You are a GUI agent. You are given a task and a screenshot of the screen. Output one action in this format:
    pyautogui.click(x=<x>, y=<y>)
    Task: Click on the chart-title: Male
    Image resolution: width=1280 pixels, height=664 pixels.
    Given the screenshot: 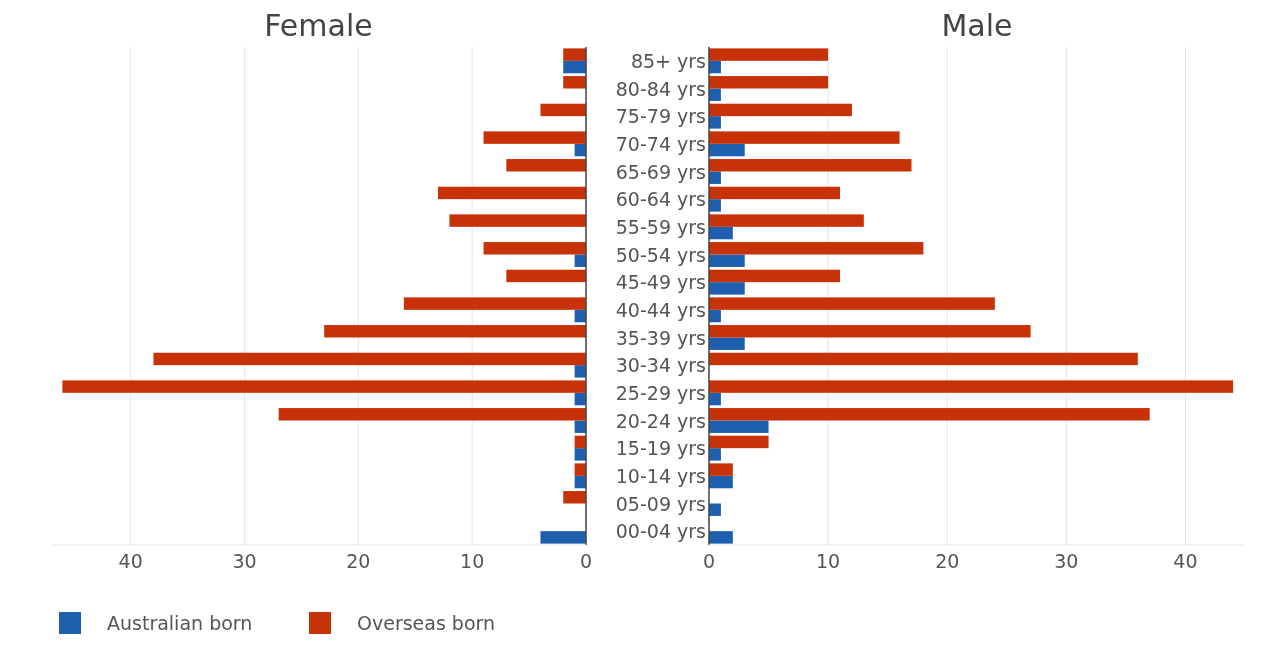 What is the action you would take?
    pyautogui.click(x=977, y=25)
    